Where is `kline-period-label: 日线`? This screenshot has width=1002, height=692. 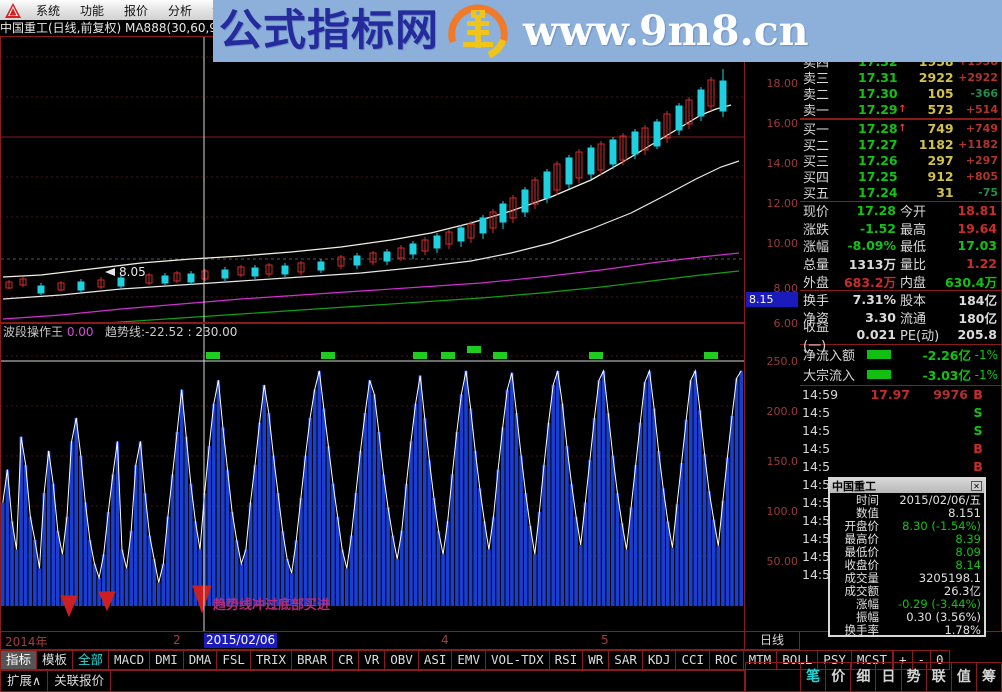 kline-period-label: 日线 is located at coordinates (772, 641).